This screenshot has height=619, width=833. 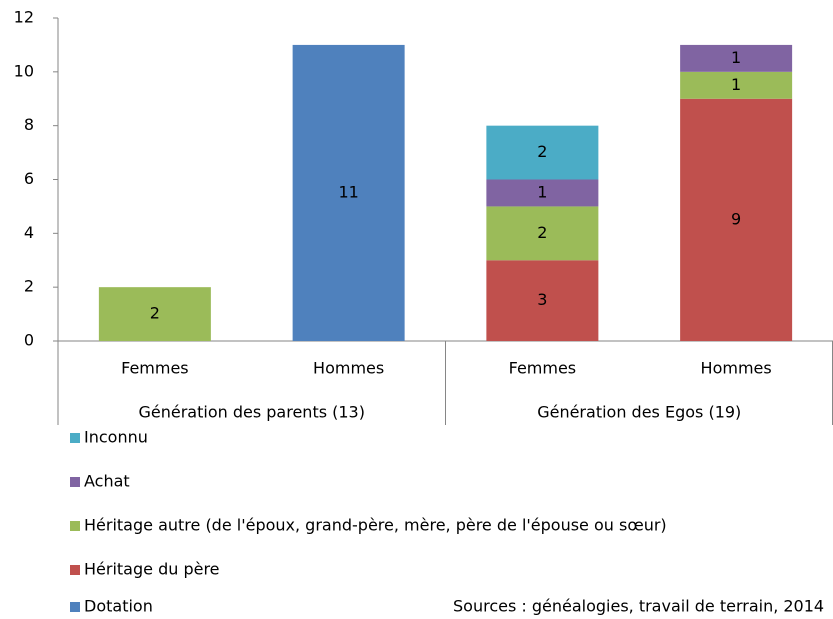 What do you see at coordinates (24, 70) in the screenshot?
I see `y-tick-label: 10` at bounding box center [24, 70].